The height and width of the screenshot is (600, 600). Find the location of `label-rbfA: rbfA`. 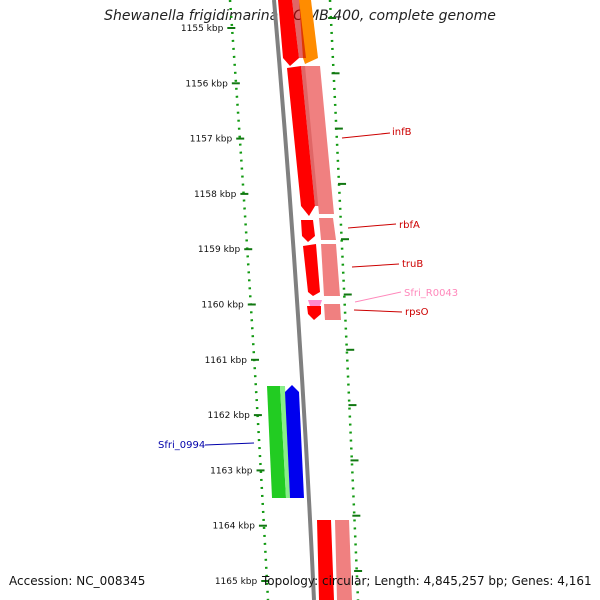

label-rbfA: rbfA is located at coordinates (409, 225).